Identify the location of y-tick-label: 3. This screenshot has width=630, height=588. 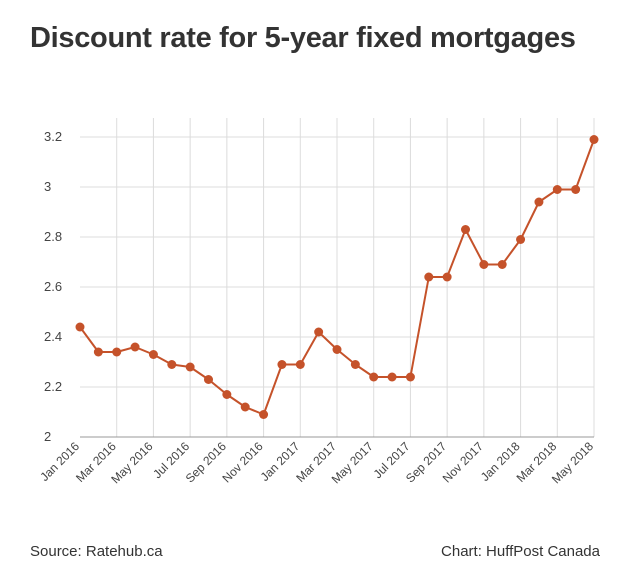
(47, 186).